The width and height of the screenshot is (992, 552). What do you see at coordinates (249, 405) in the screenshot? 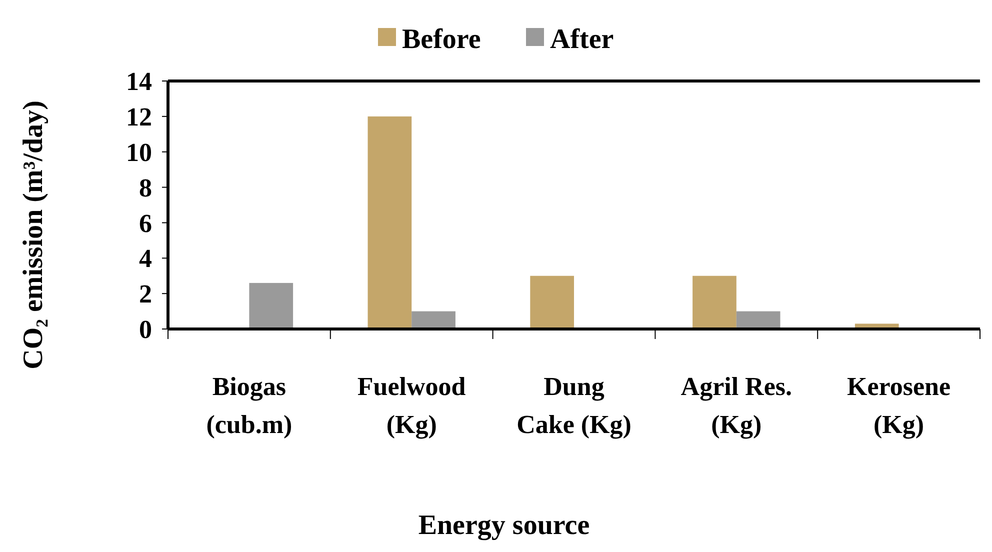
I see `x-tick-label: Biogas (cub.m)` at bounding box center [249, 405].